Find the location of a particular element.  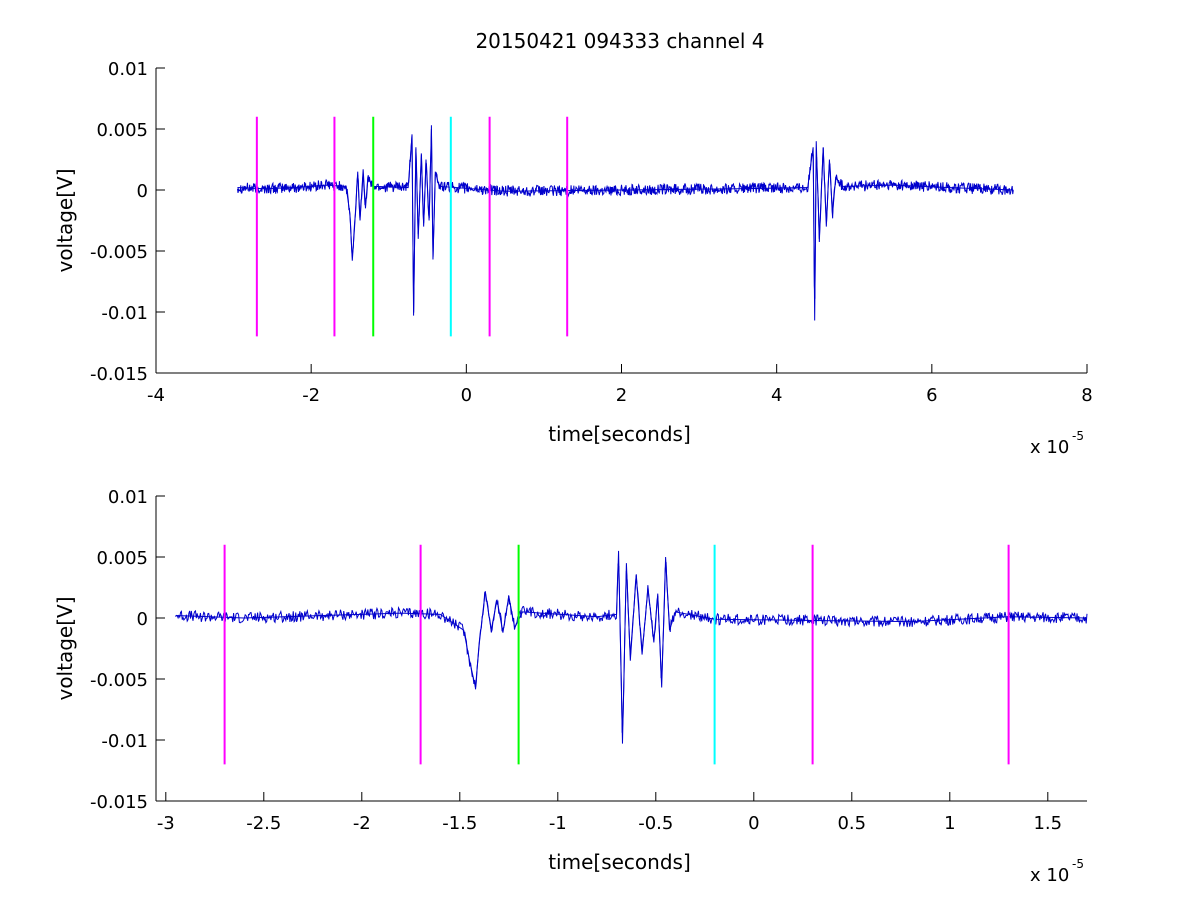

x-tick-label: 0.5 is located at coordinates (851, 823).